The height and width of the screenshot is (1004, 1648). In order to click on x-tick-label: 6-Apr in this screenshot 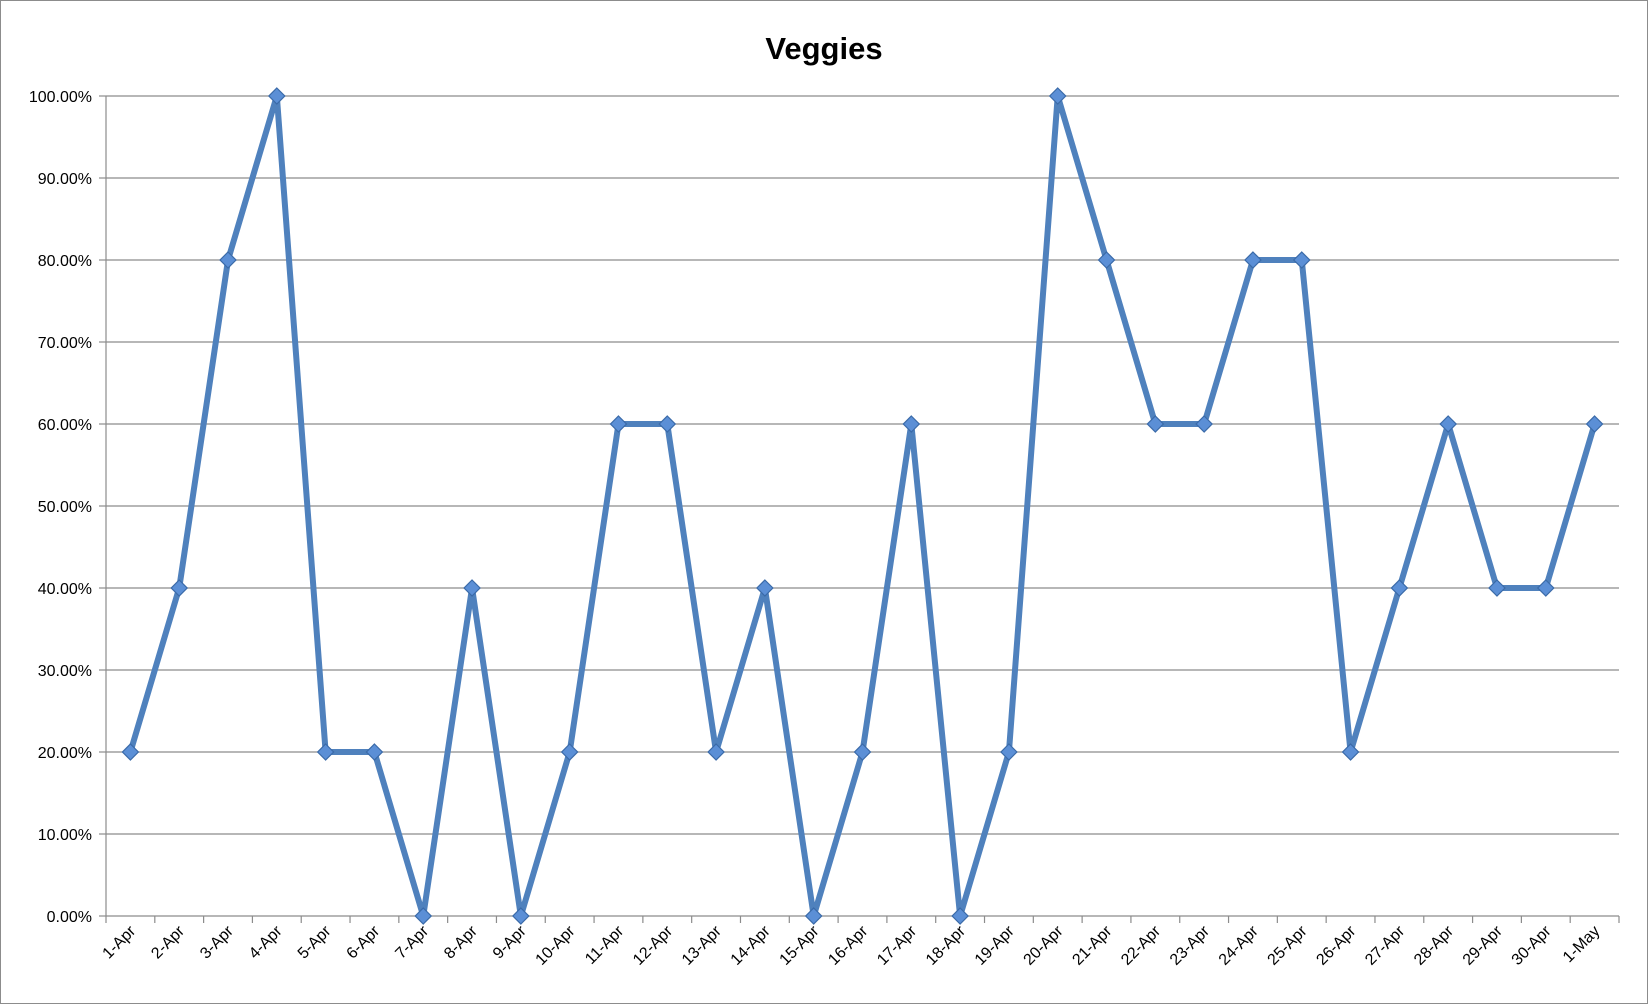, I will do `click(364, 942)`.